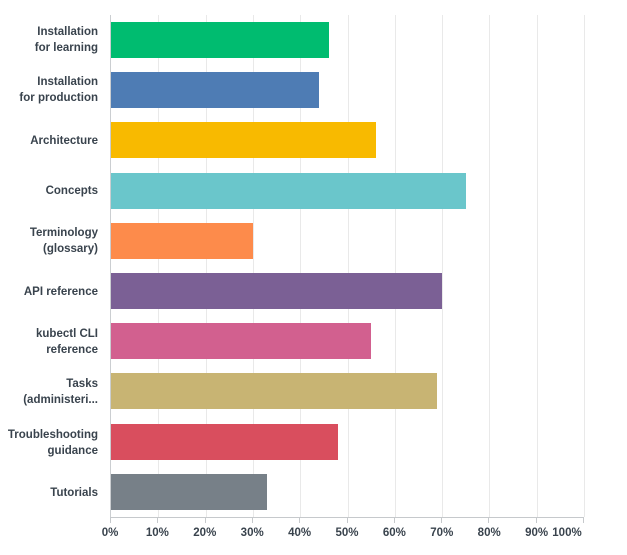  I want to click on x-tick-label: 0%, so click(110, 533).